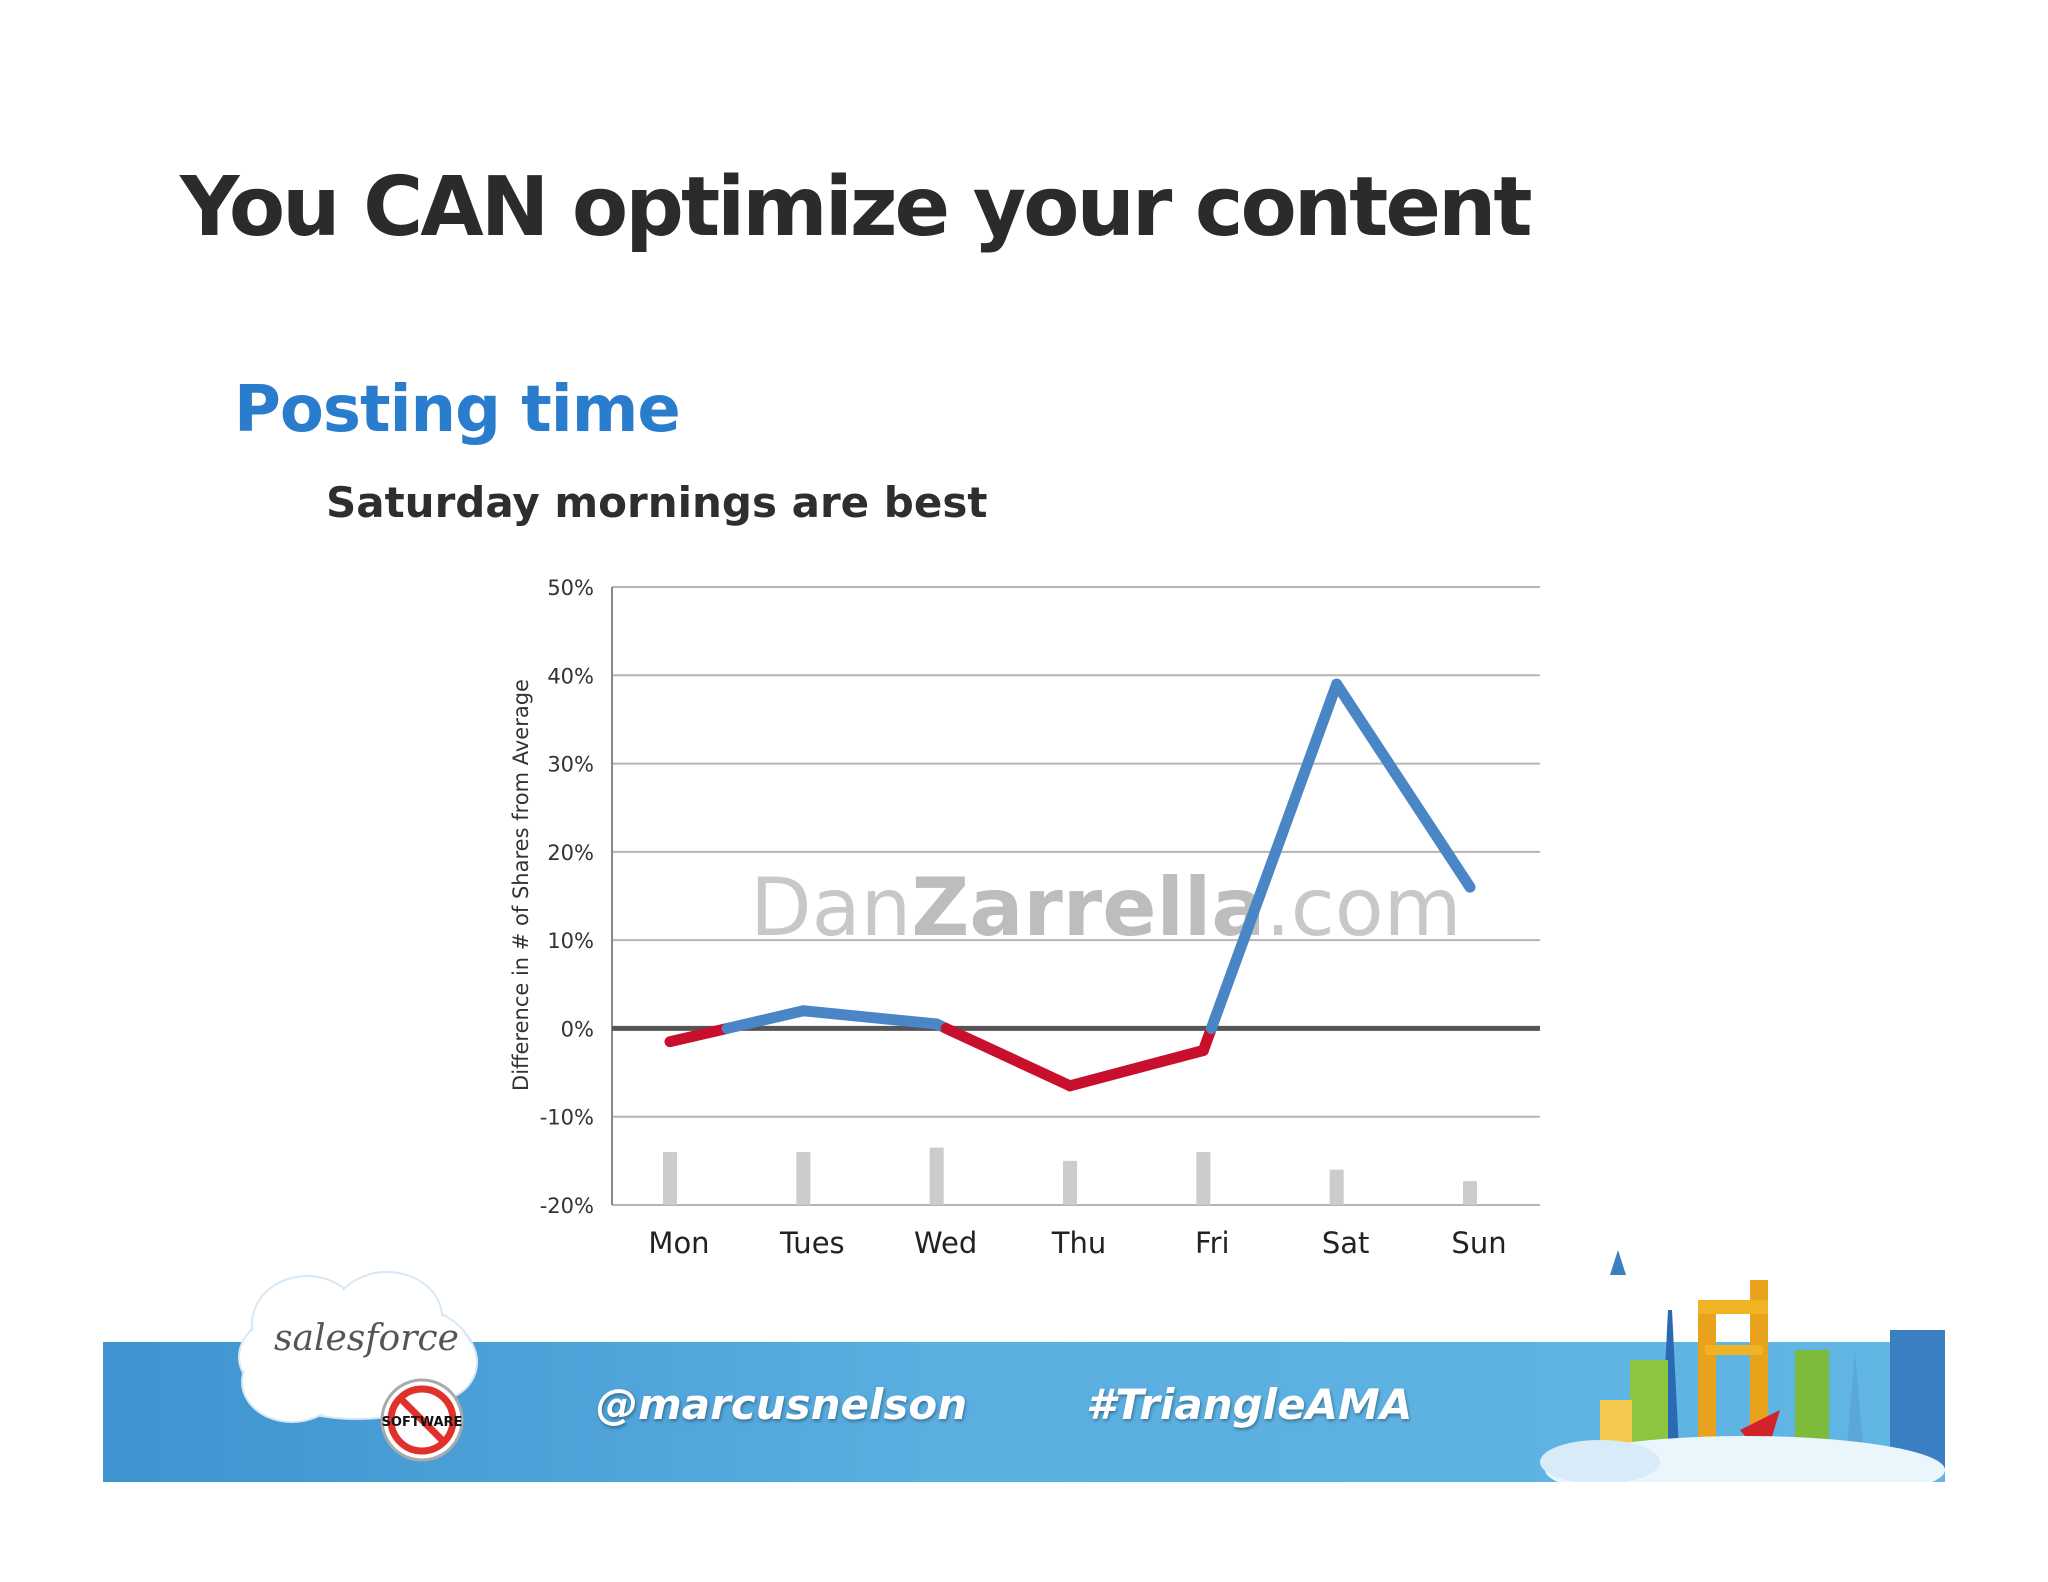 The width and height of the screenshot is (2048, 1582). I want to click on y-tick-label: -20%, so click(567, 1206).